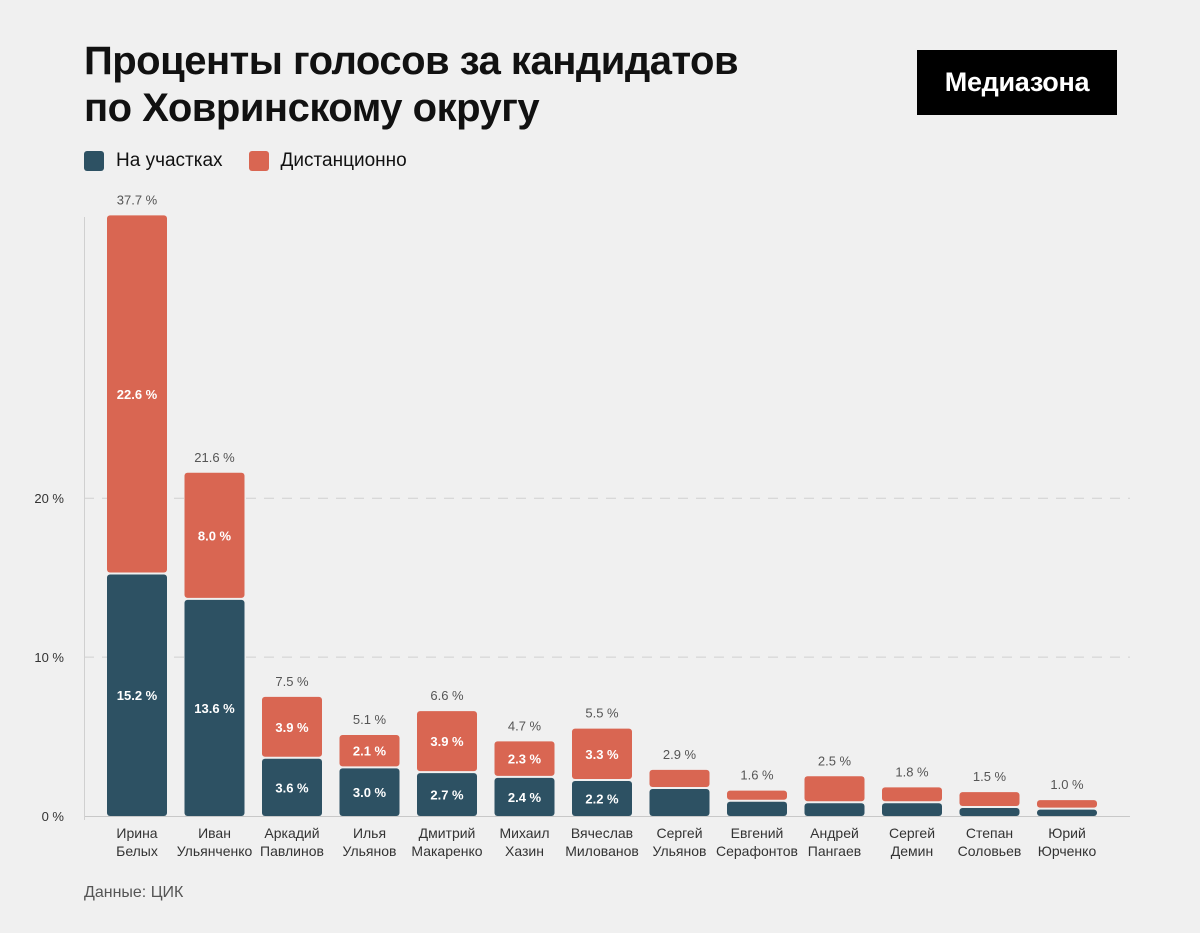 Image resolution: width=1200 pixels, height=933 pixels. Describe the element at coordinates (525, 725) in the screenshot. I see `total-label-5: 4.7 %` at that location.